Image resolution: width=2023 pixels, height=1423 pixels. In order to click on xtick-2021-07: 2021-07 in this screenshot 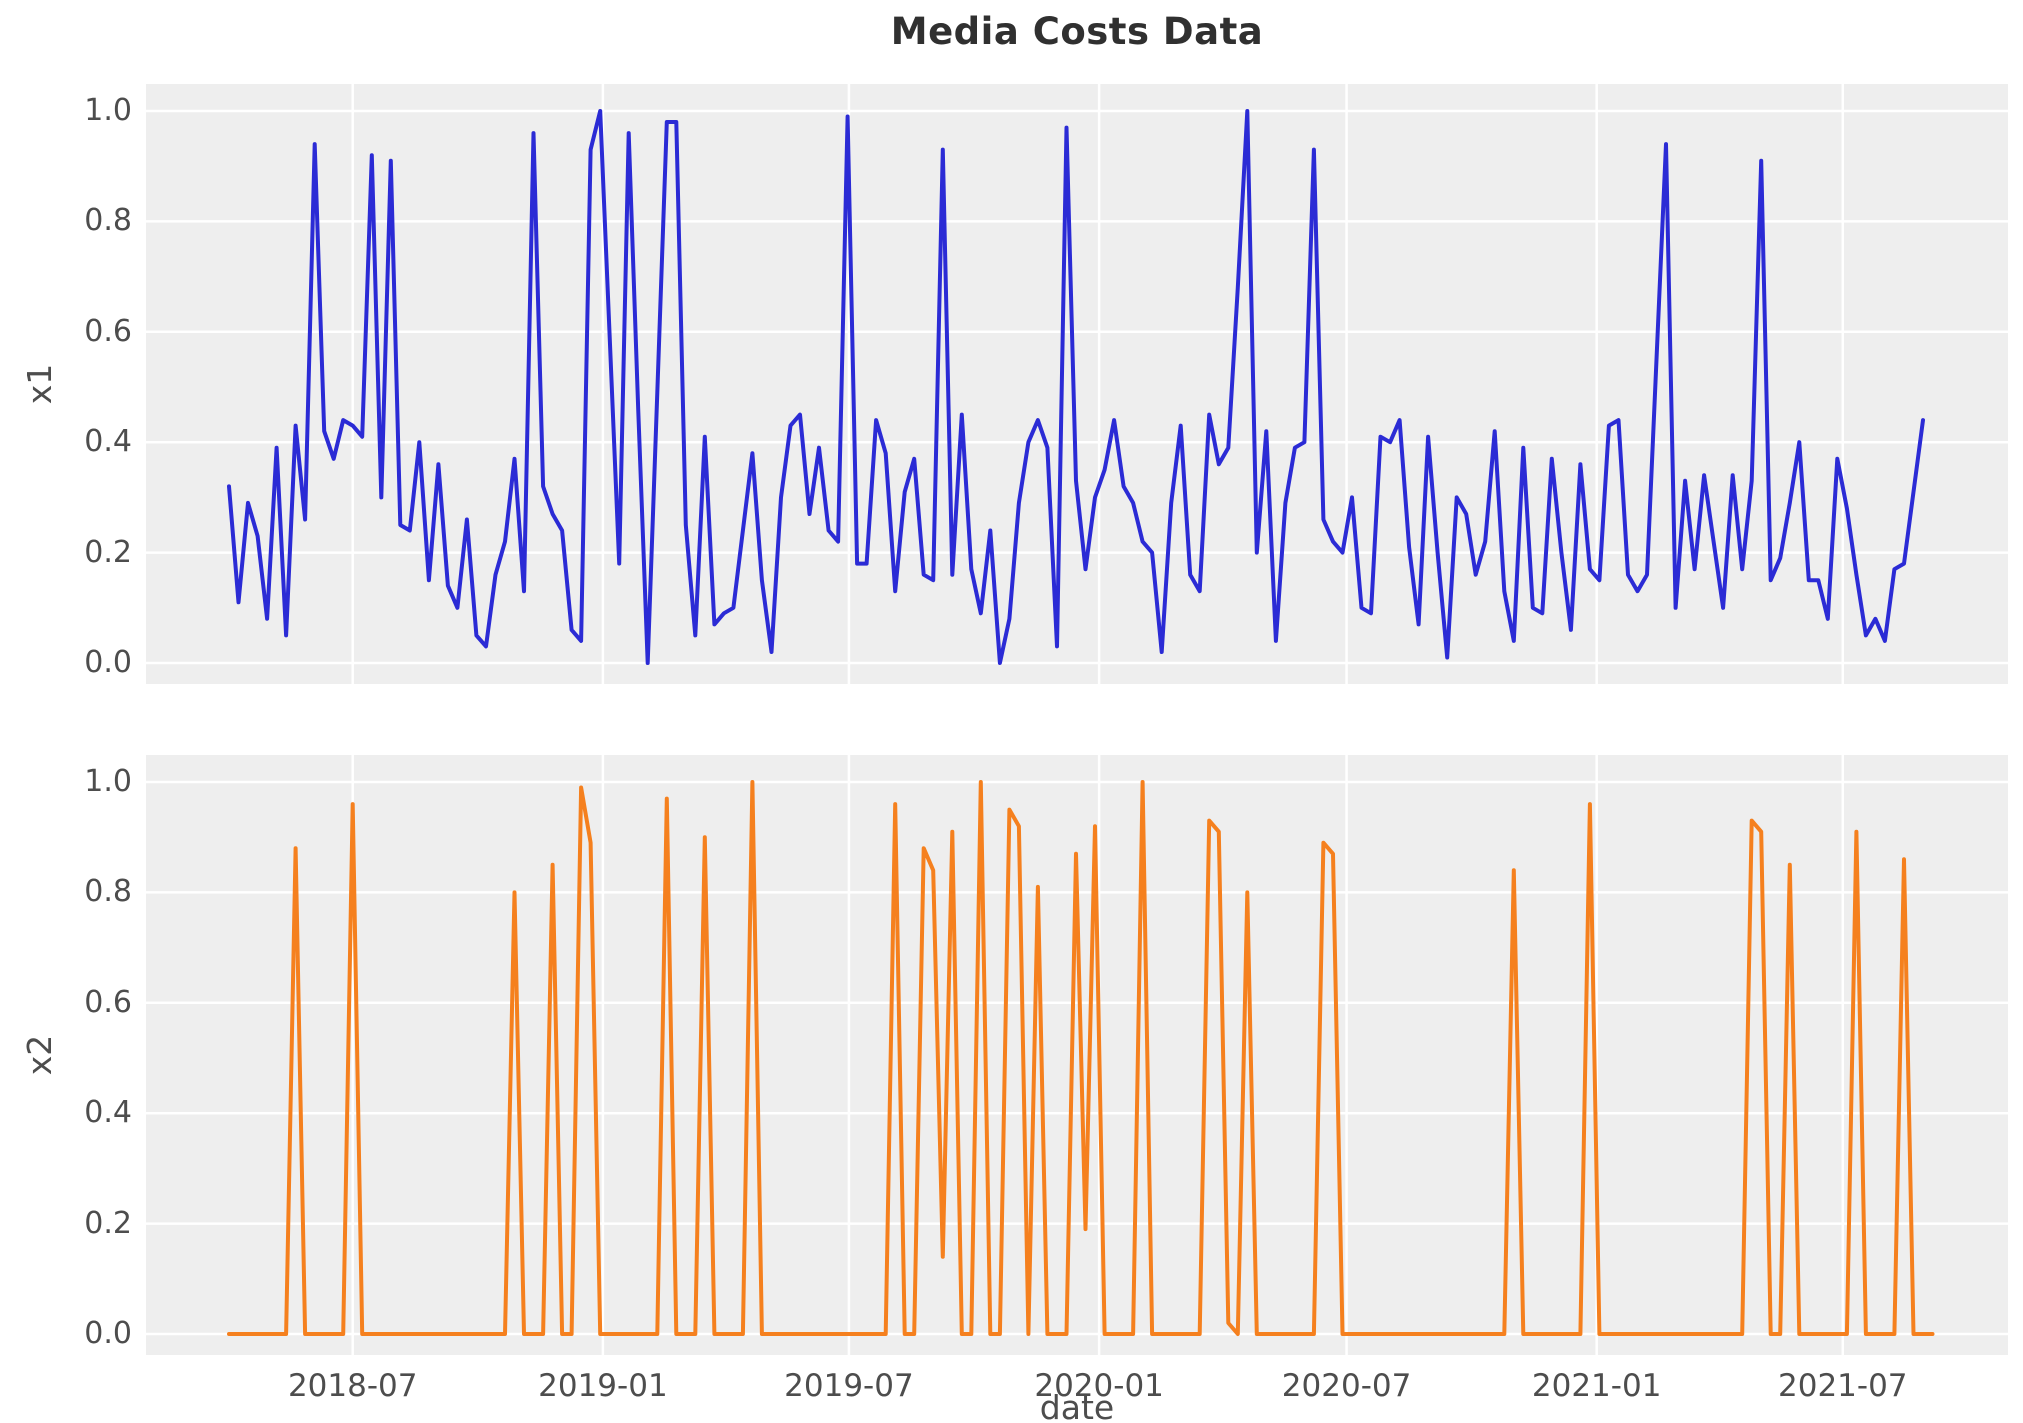, I will do `click(1843, 1386)`.